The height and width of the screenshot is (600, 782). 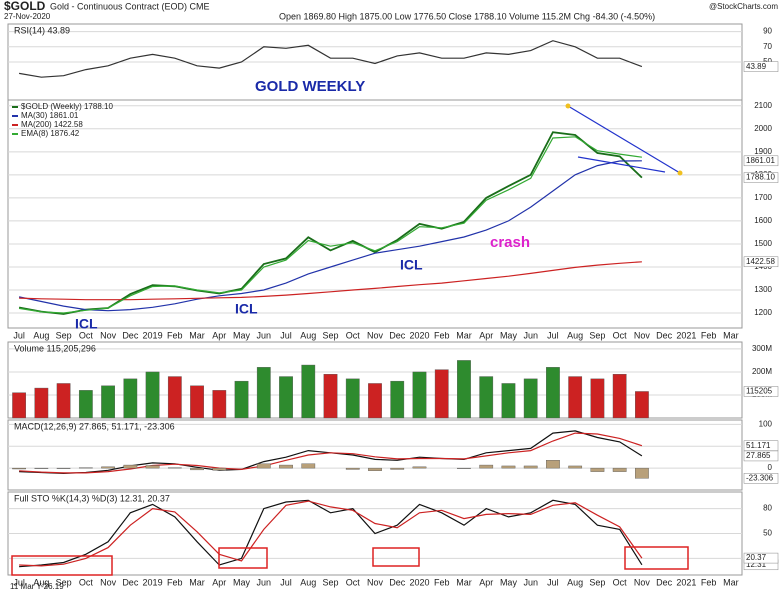 I want to click on symbol-name: Gold - Continuous Contract (EOD) CME, so click(x=130, y=6).